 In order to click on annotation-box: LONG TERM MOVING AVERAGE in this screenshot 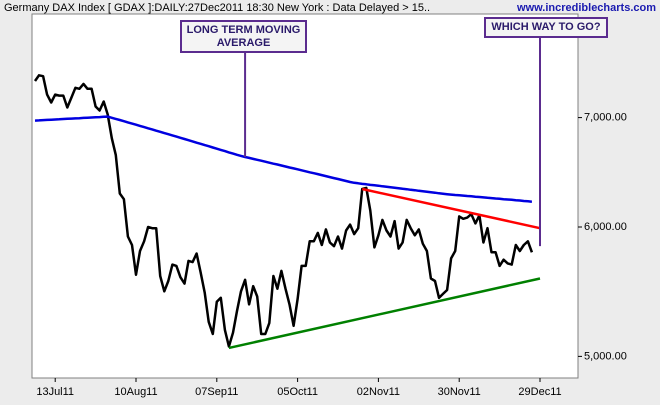, I will do `click(243, 36)`.